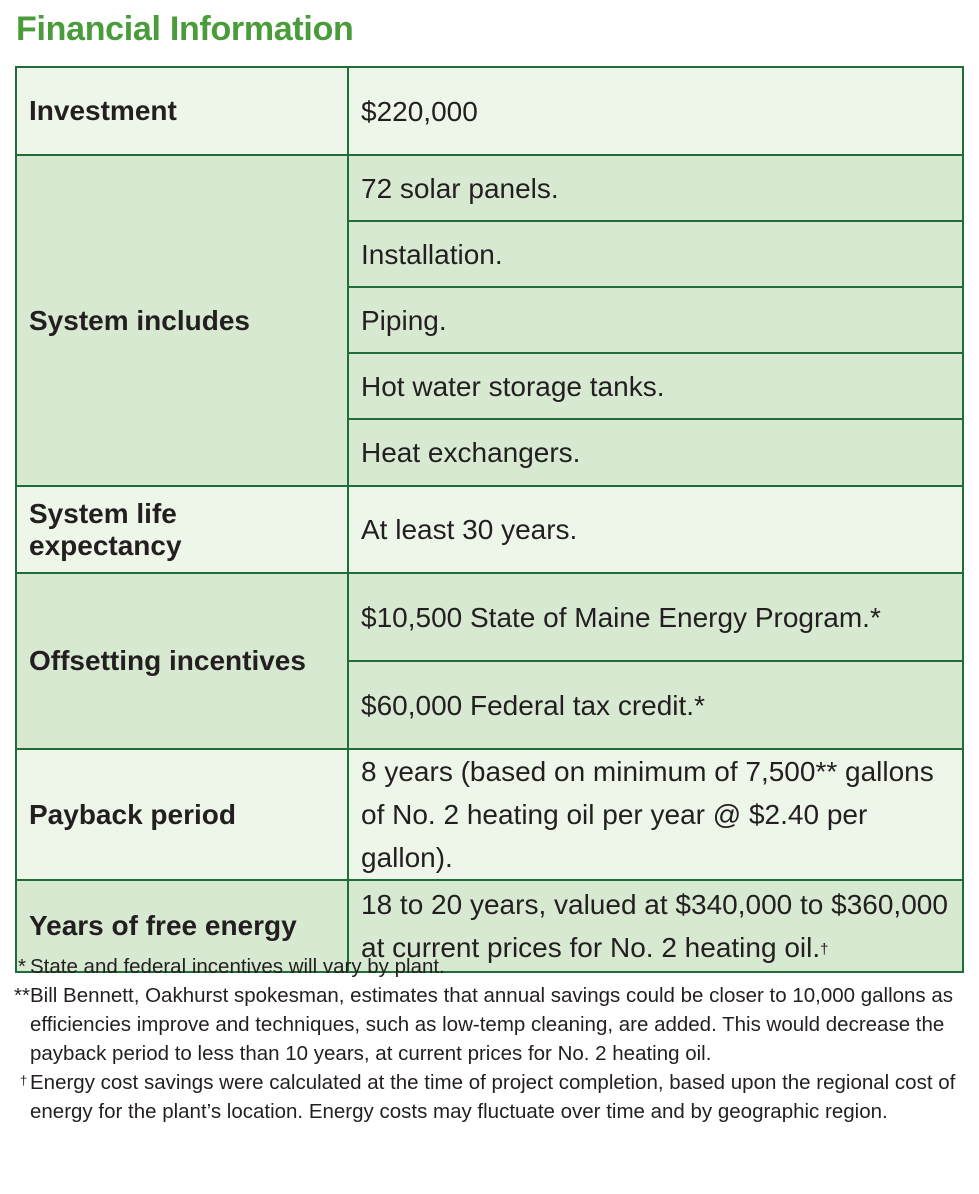 Image resolution: width=979 pixels, height=1194 pixels. Describe the element at coordinates (22, 995) in the screenshot. I see `footnote-mark: **` at that location.